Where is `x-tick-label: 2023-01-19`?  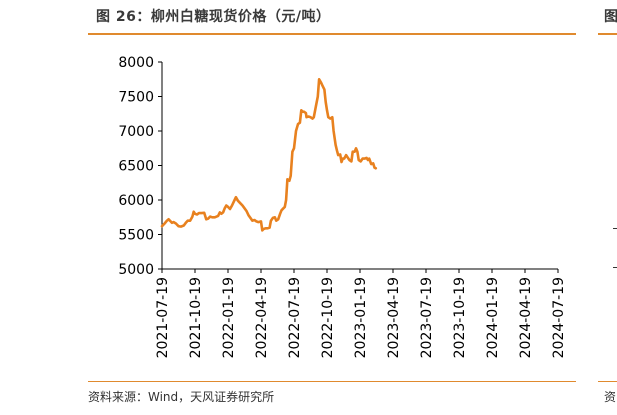 x-tick-label: 2023-01-19 is located at coordinates (361, 317).